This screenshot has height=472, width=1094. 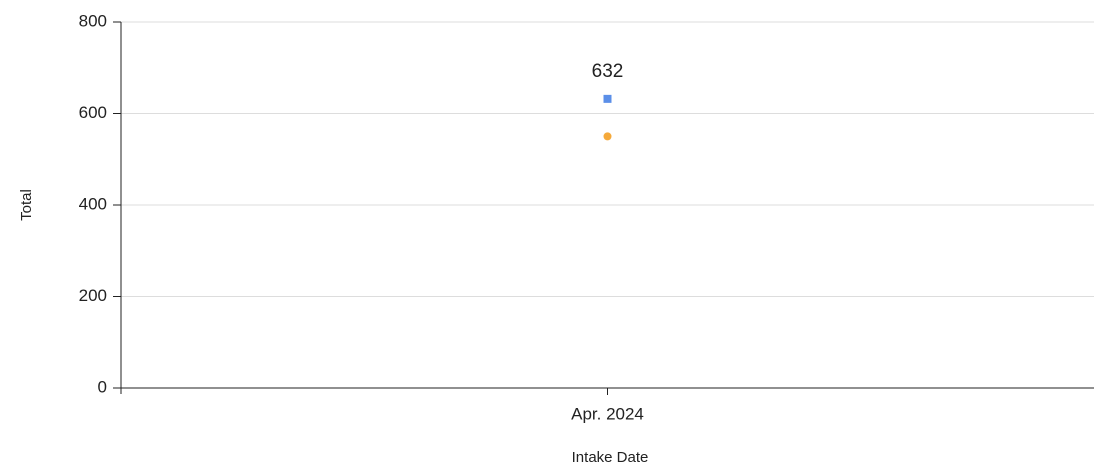 What do you see at coordinates (26, 205) in the screenshot?
I see `y-axis-label: Total` at bounding box center [26, 205].